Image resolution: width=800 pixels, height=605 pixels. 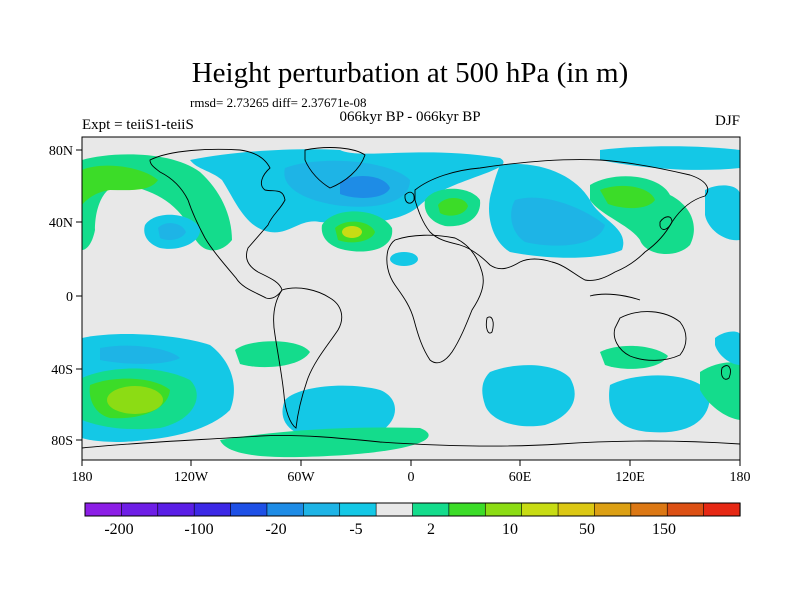 What do you see at coordinates (338, 412) in the screenshot?
I see `contour-sa-cyan` at bounding box center [338, 412].